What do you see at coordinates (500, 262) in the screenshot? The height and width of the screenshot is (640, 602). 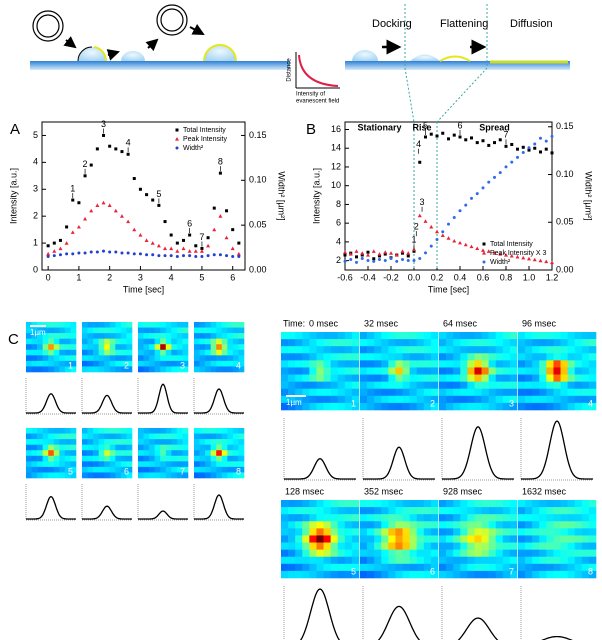 I see `legend-label: Width²` at bounding box center [500, 262].